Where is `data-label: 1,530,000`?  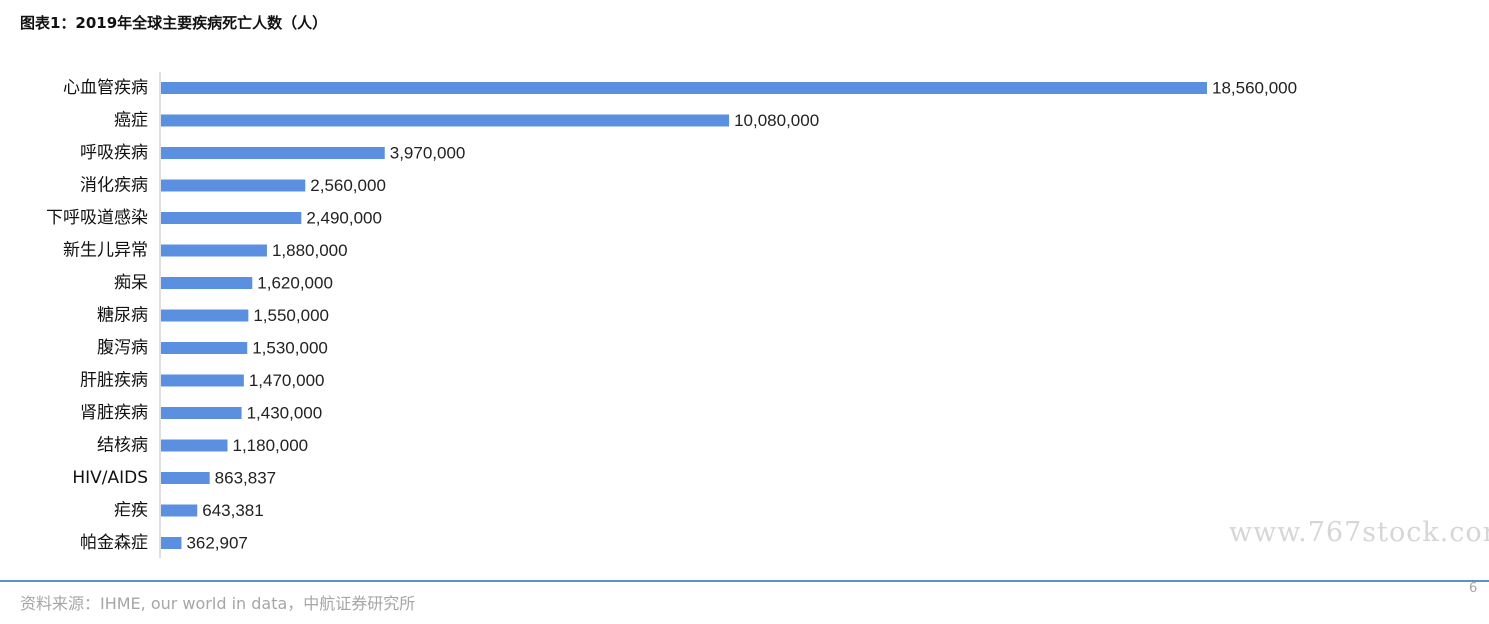 data-label: 1,530,000 is located at coordinates (290, 348).